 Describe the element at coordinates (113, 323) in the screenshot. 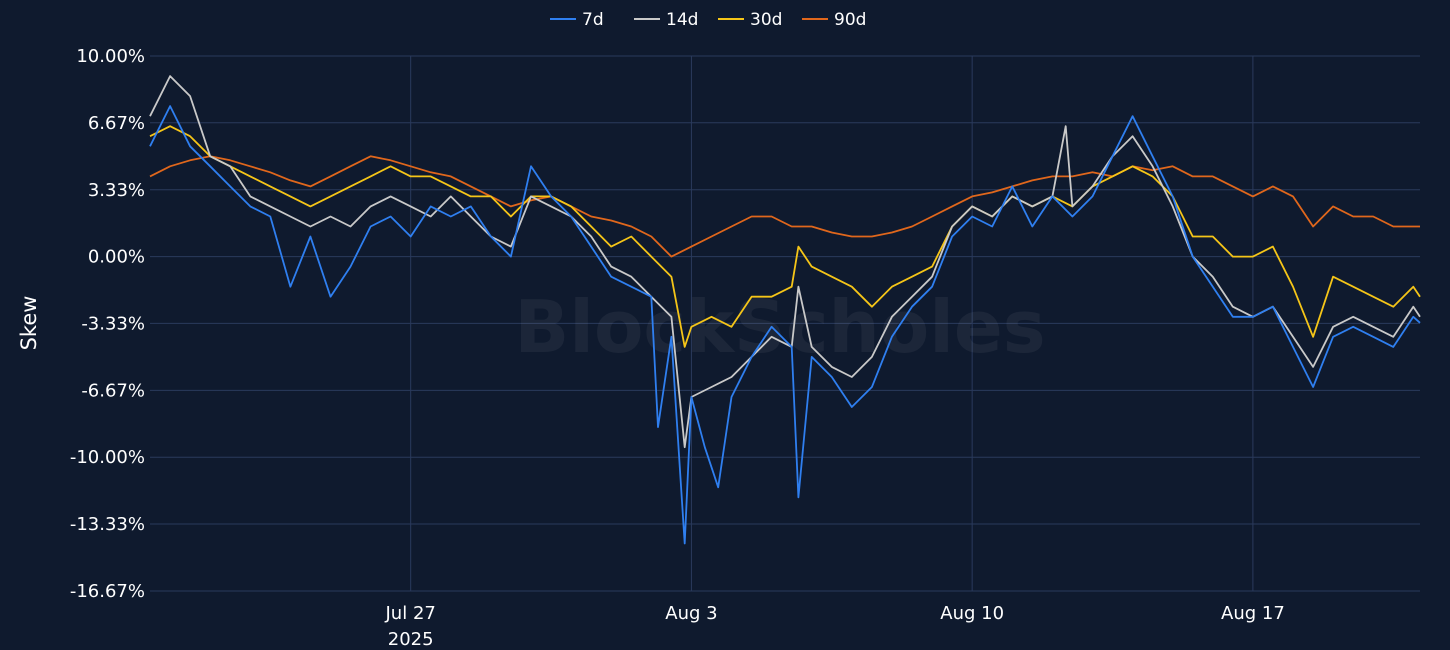

I see `y-tick-label: -3.33%` at that location.